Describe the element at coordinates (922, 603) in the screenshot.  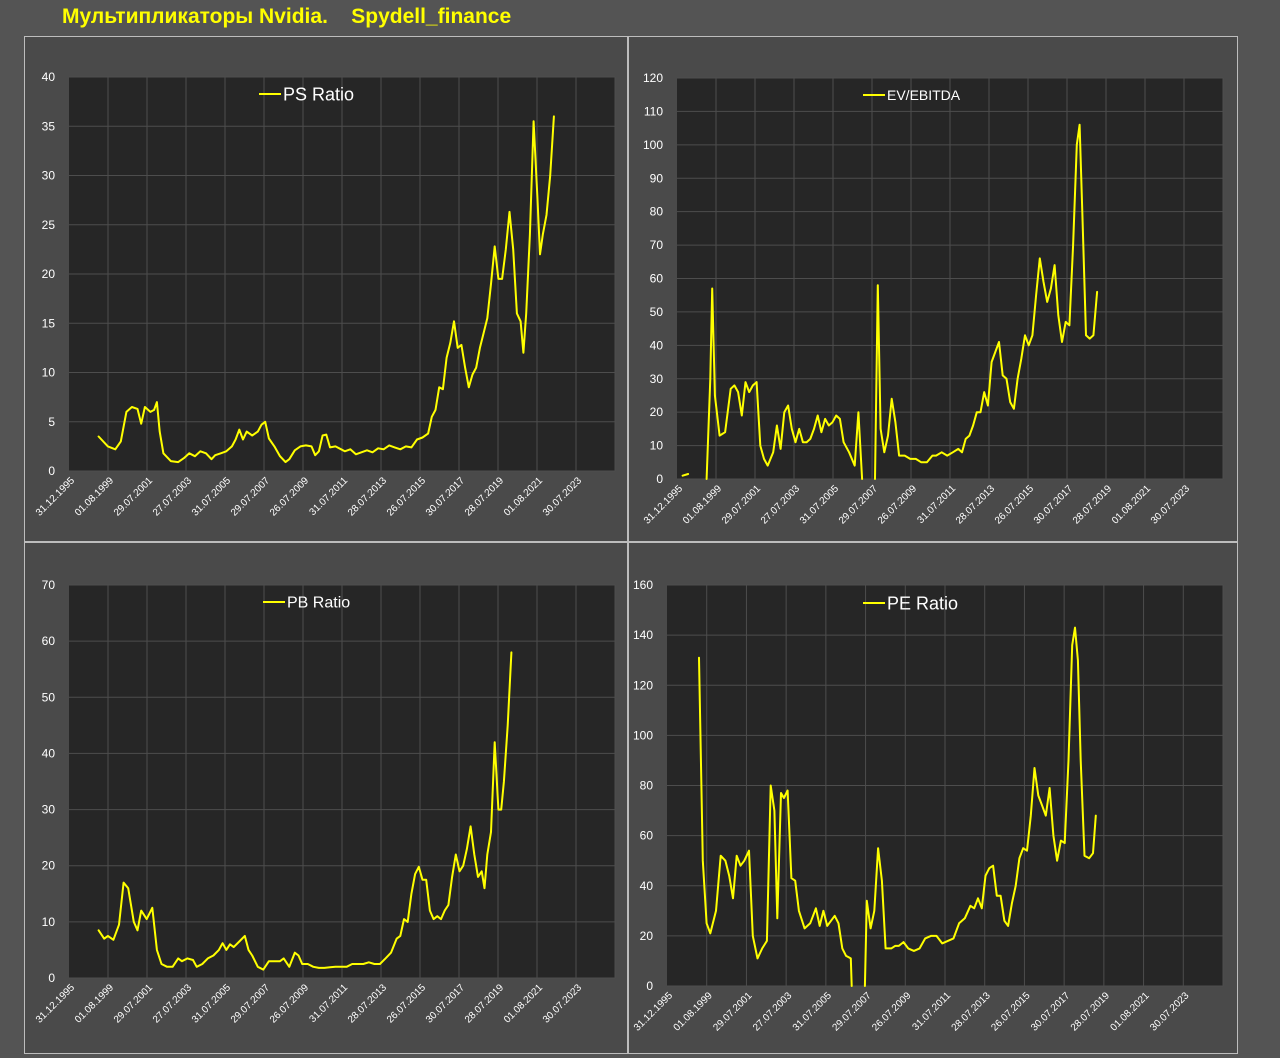
I see `legend-label: PE Ratio` at that location.